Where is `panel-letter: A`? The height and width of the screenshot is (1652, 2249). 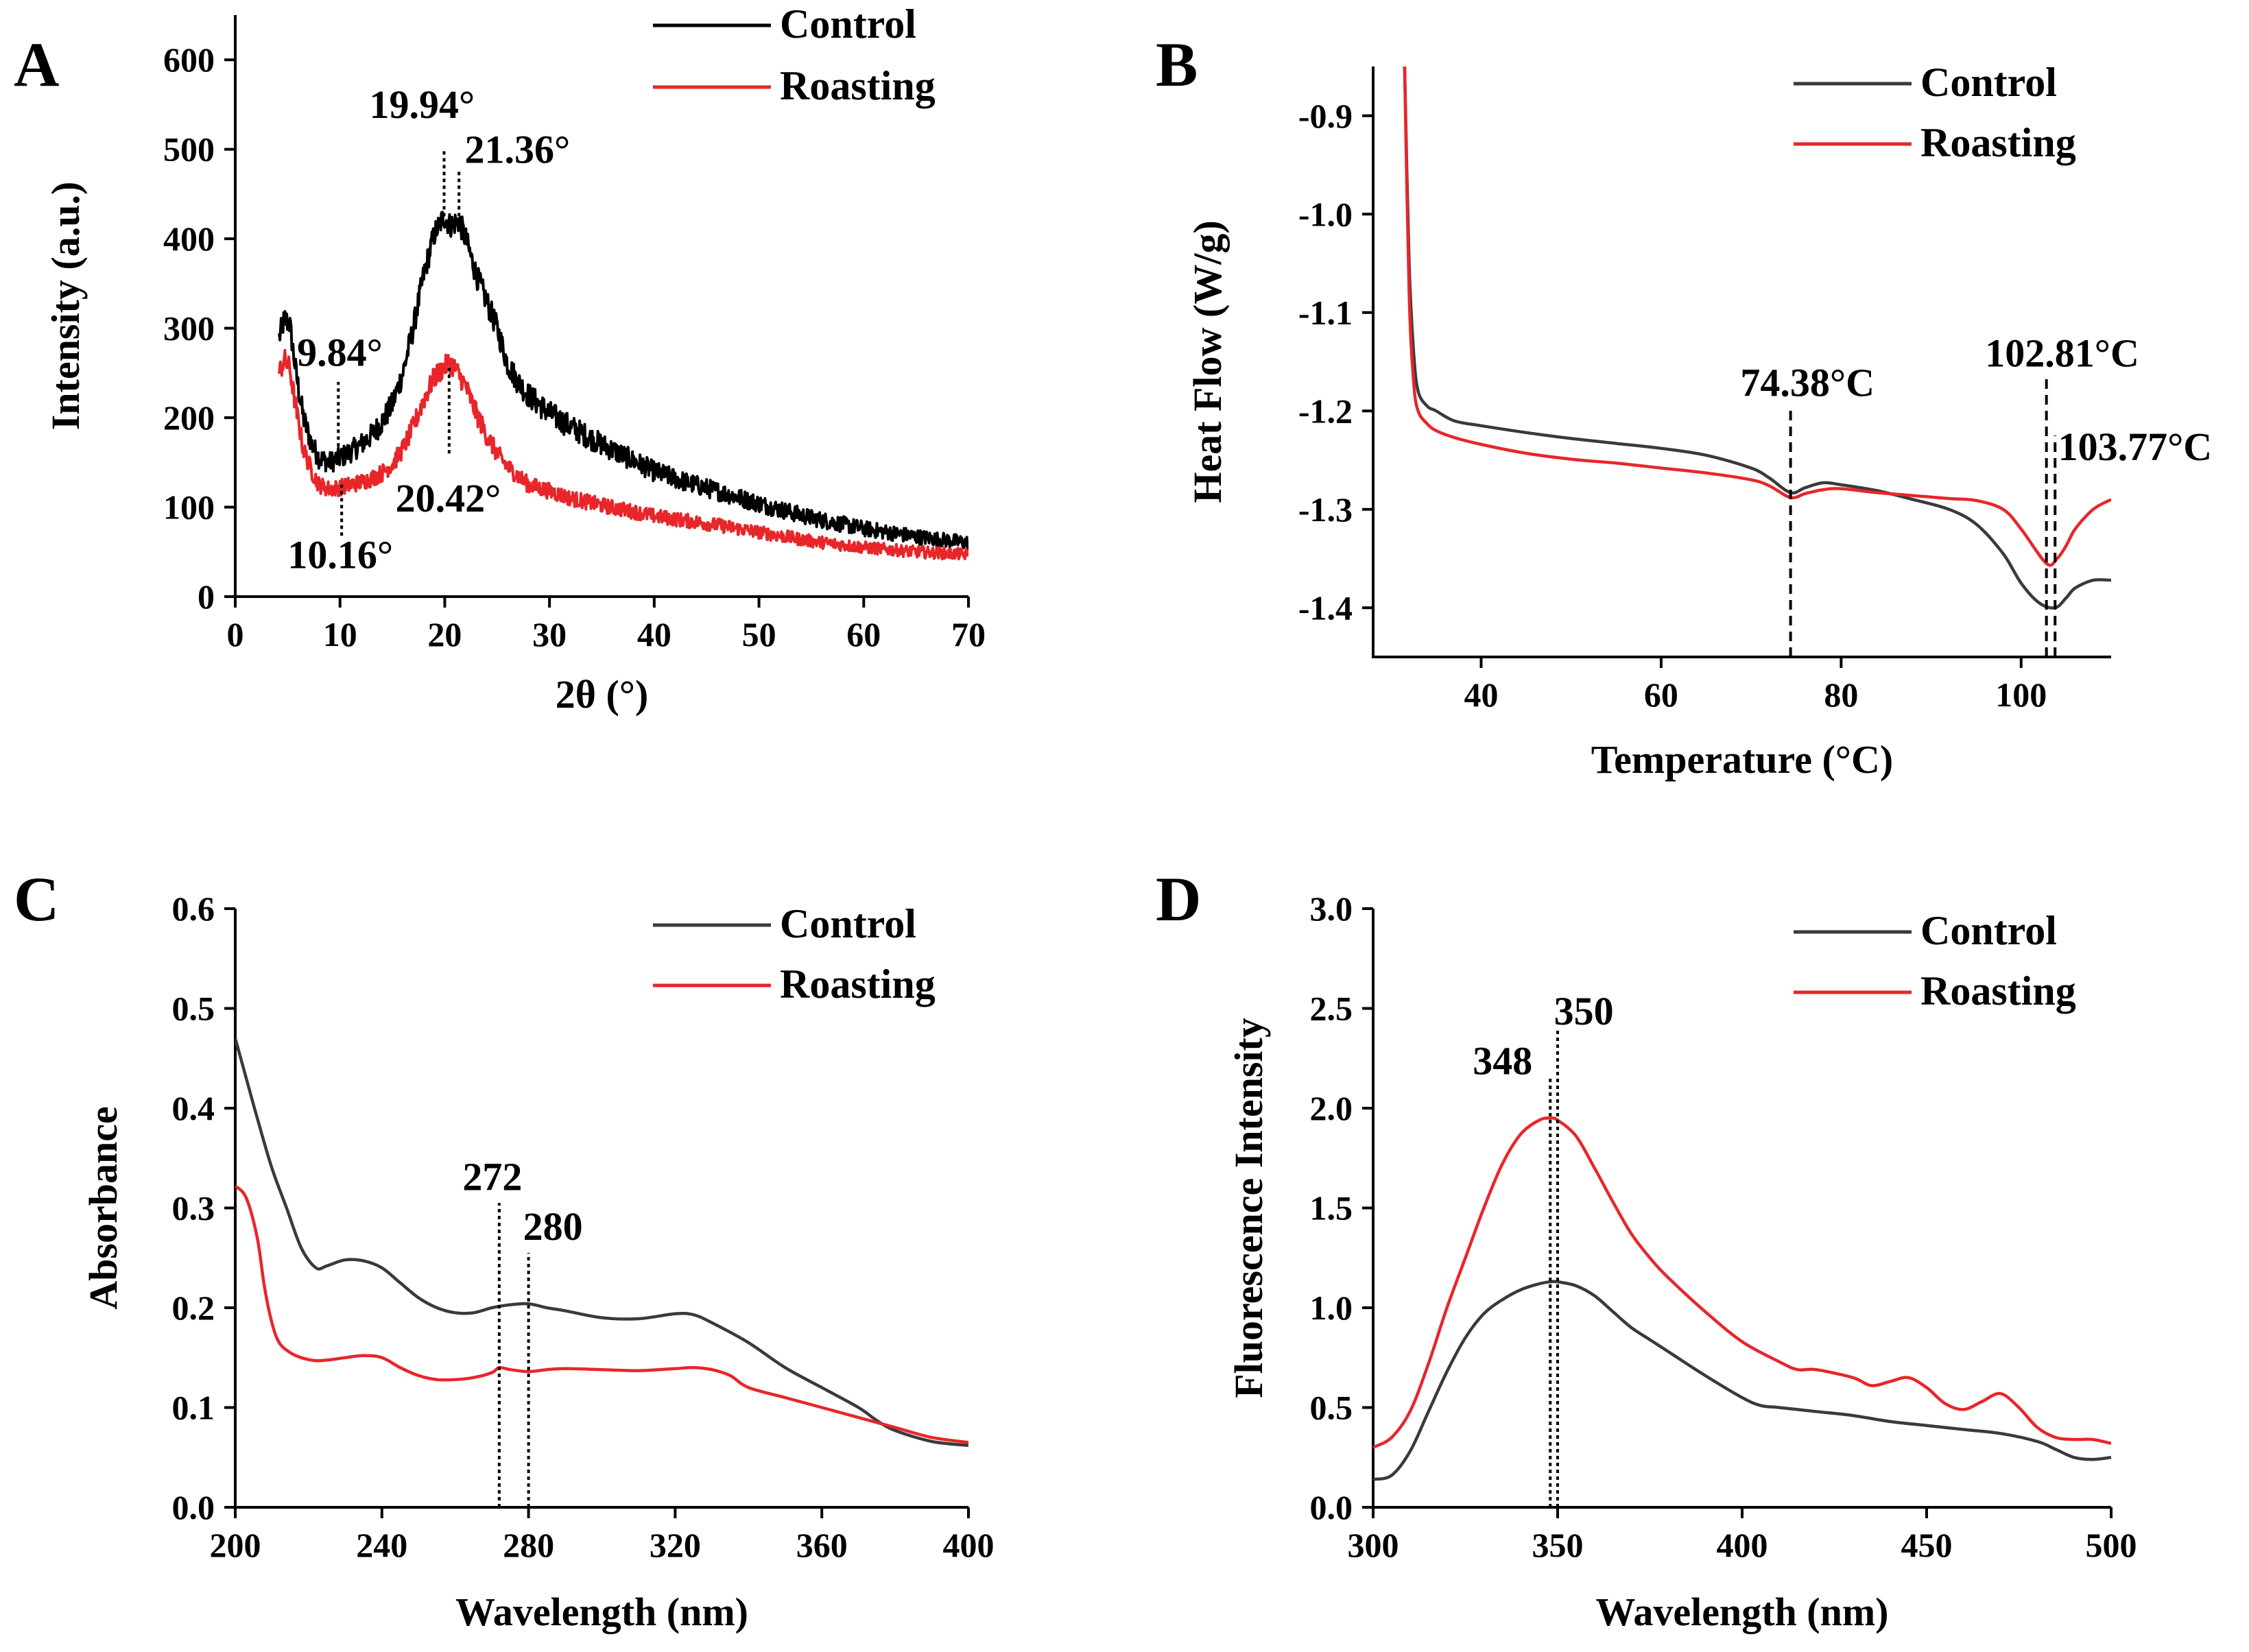 panel-letter: A is located at coordinates (36, 64).